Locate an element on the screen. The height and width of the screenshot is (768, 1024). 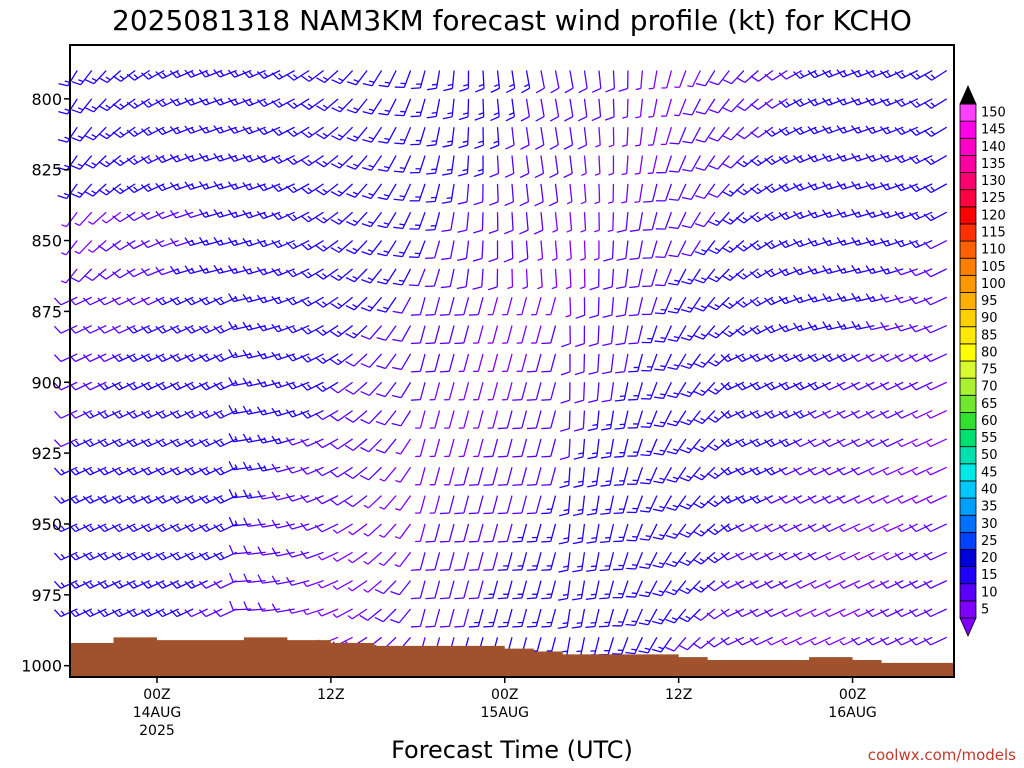
colorbar-label-80: 80 is located at coordinates (989, 352).